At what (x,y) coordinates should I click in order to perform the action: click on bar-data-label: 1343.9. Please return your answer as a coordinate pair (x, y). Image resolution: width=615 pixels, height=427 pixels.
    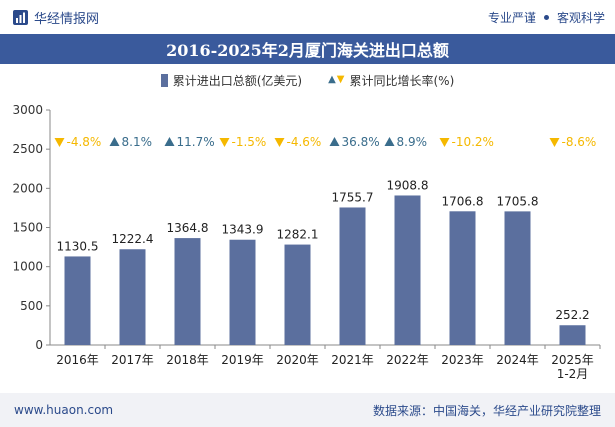
    Looking at the image, I should click on (243, 230).